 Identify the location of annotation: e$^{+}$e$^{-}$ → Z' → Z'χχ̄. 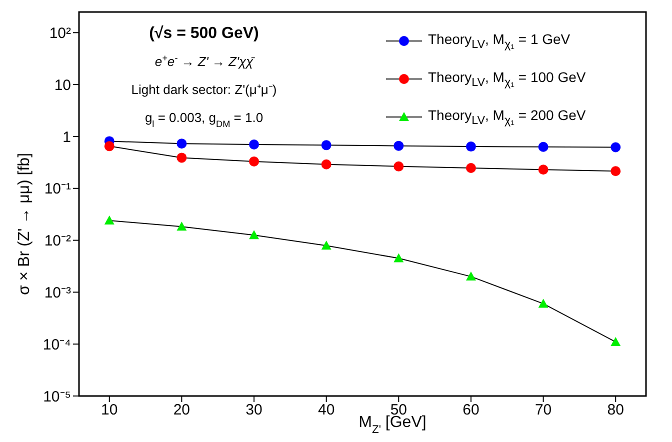
(205, 61).